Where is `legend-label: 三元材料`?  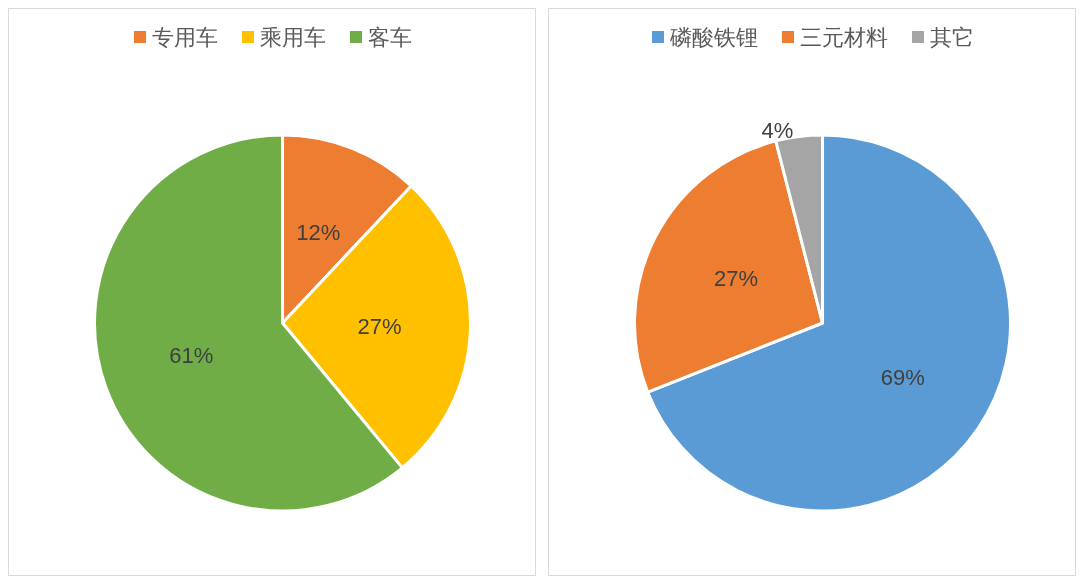 legend-label: 三元材料 is located at coordinates (844, 37).